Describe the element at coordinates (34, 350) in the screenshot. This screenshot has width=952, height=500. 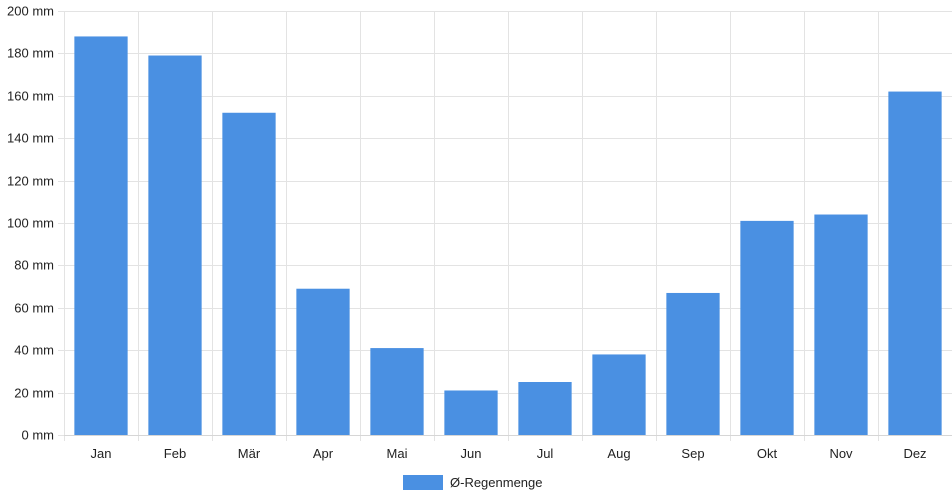
I see `y-tick-label: 40 mm` at that location.